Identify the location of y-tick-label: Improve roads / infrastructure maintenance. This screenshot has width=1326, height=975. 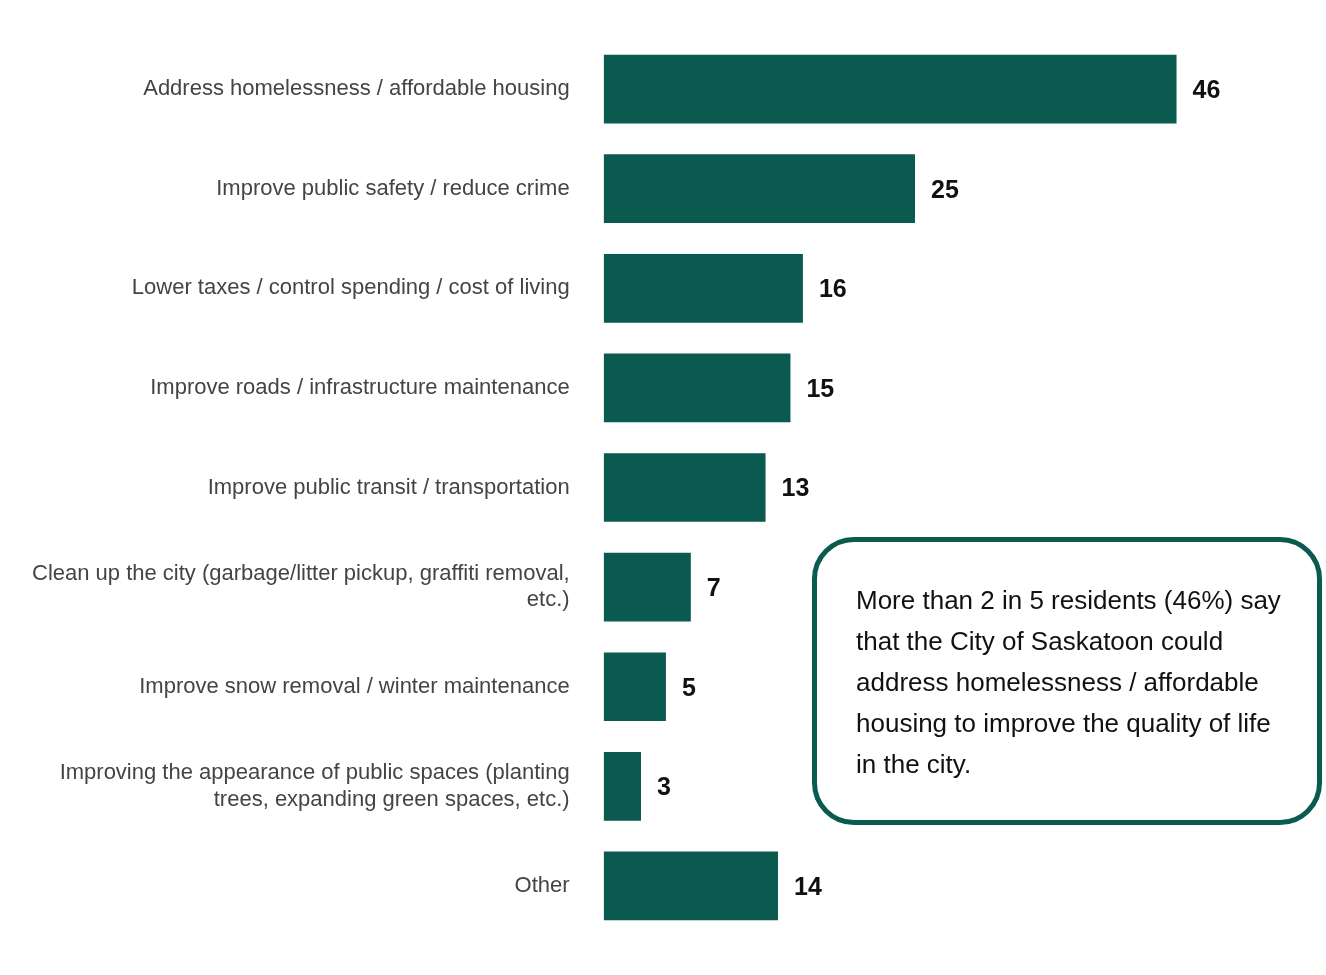
(360, 386).